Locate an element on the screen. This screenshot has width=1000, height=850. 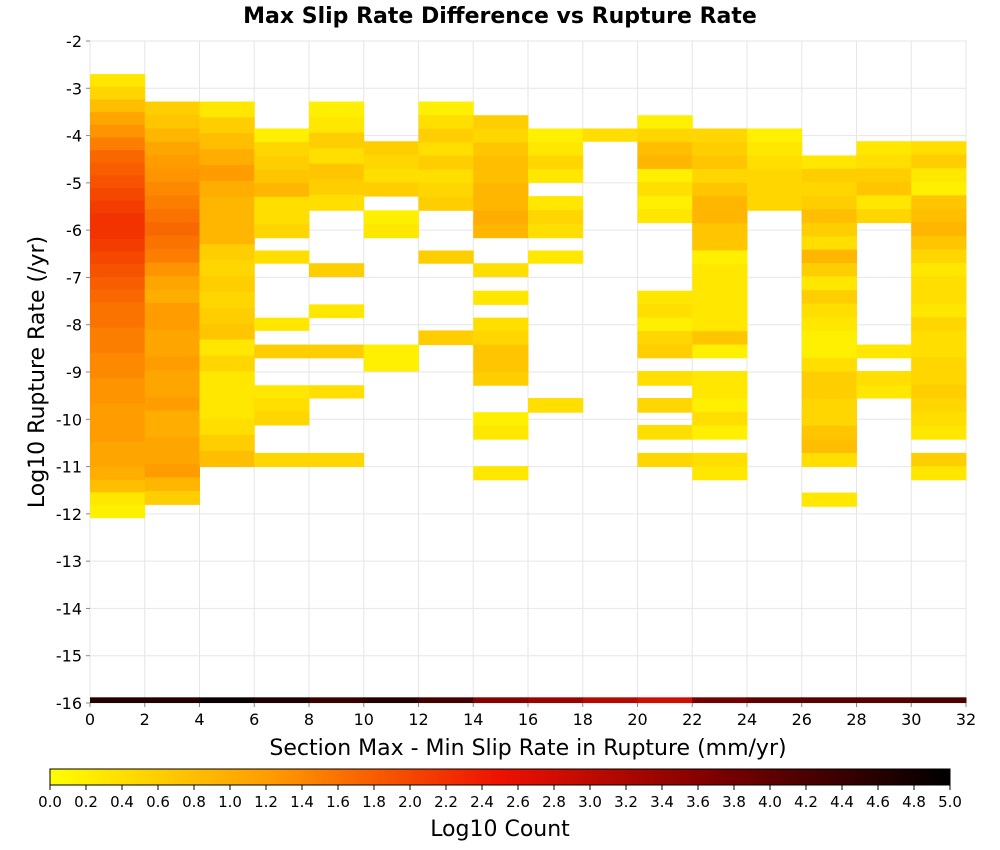
colorbar-tick-label: 2.6 is located at coordinates (518, 802).